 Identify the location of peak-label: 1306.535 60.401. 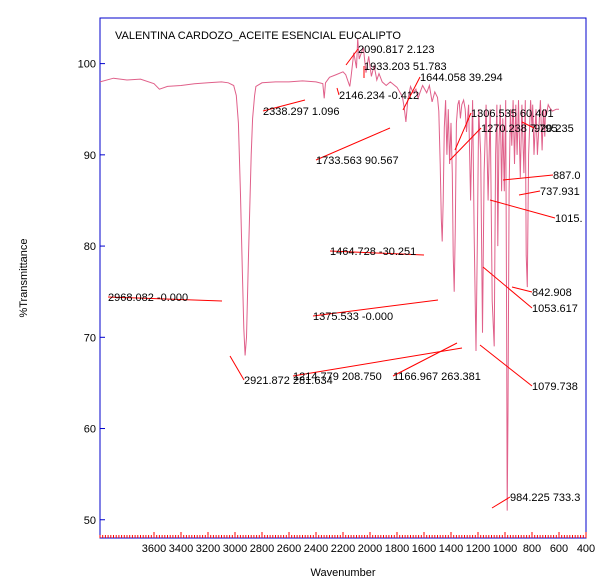
(512, 114).